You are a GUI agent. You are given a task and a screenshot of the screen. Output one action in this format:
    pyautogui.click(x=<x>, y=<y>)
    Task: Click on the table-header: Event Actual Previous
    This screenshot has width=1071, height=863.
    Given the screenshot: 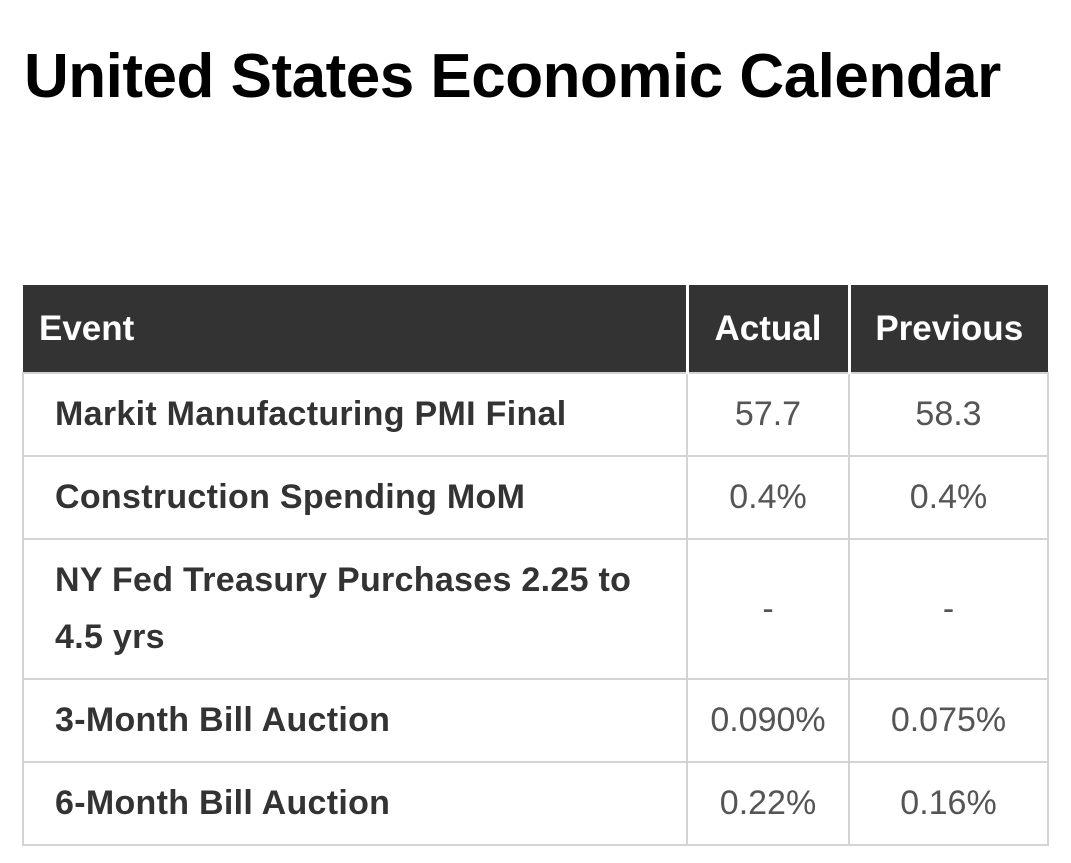 What is the action you would take?
    pyautogui.click(x=535, y=329)
    